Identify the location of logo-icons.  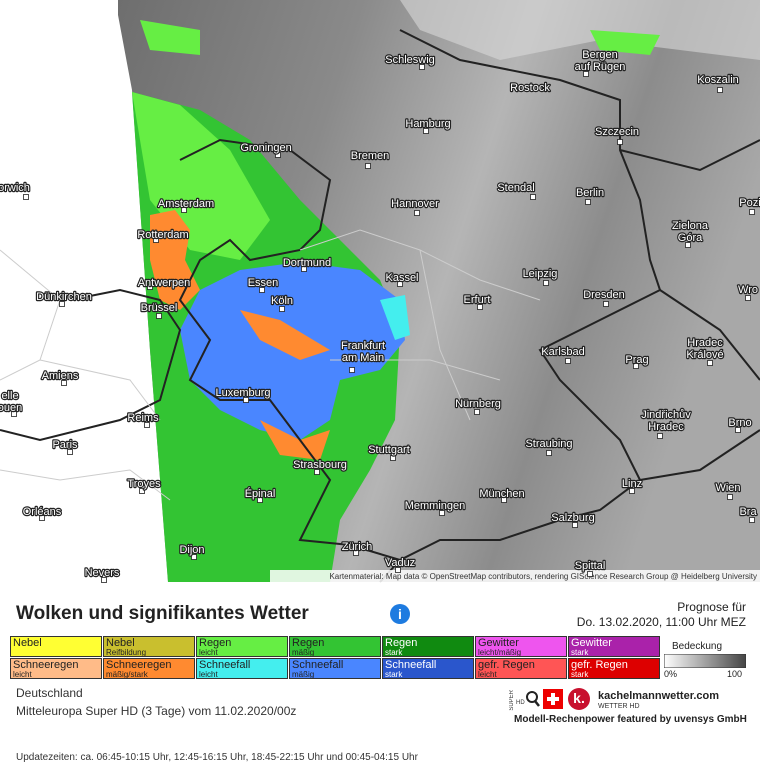
(558, 699).